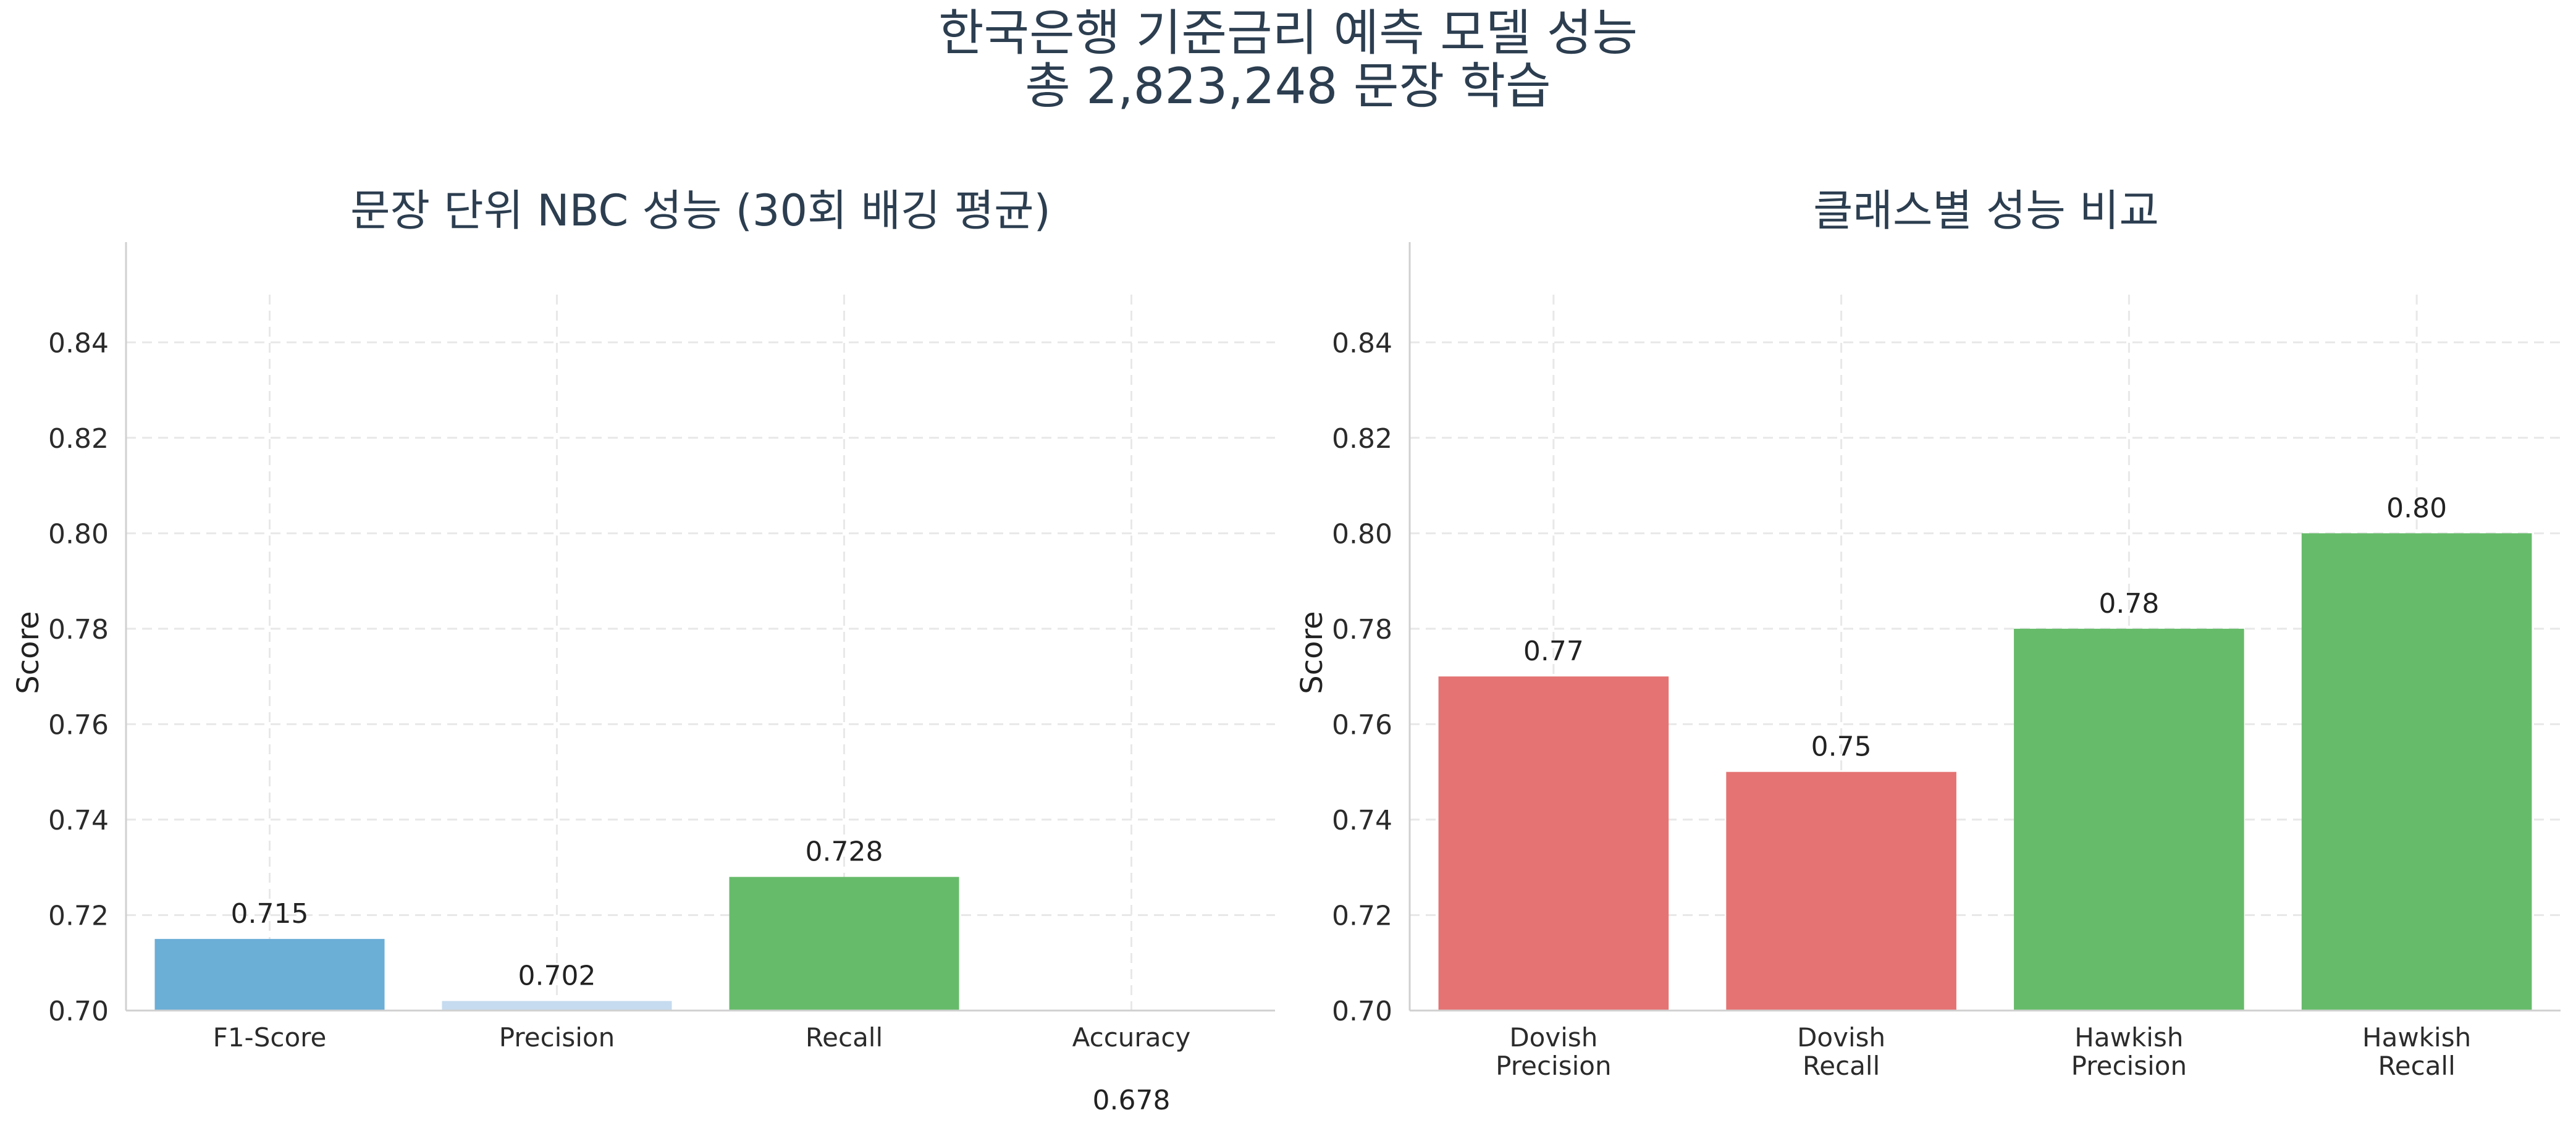 Image resolution: width=2576 pixels, height=1131 pixels. What do you see at coordinates (269, 975) in the screenshot?
I see `bar-f1-score` at bounding box center [269, 975].